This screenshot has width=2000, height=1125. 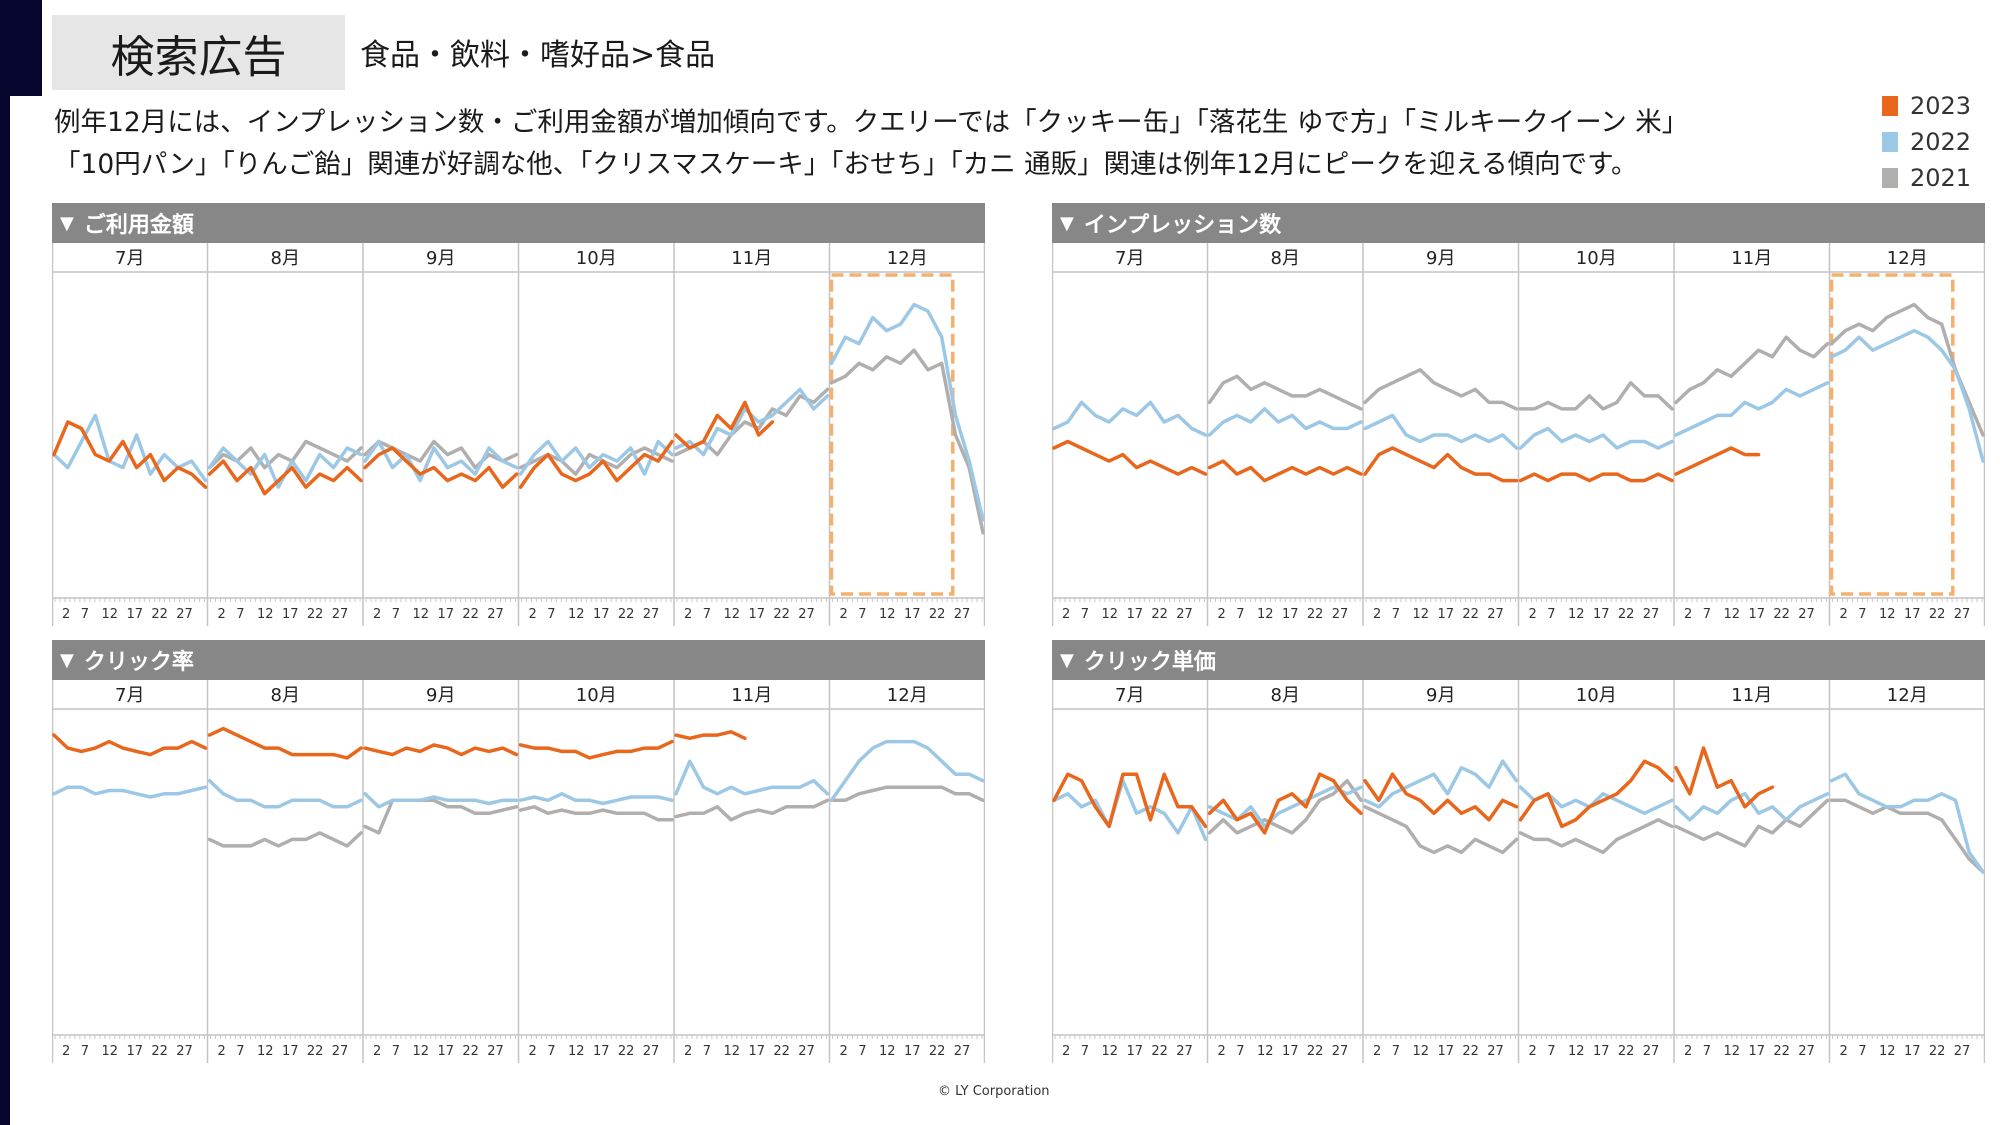 What do you see at coordinates (1890, 106) in the screenshot?
I see `legend-swatch-2023` at bounding box center [1890, 106].